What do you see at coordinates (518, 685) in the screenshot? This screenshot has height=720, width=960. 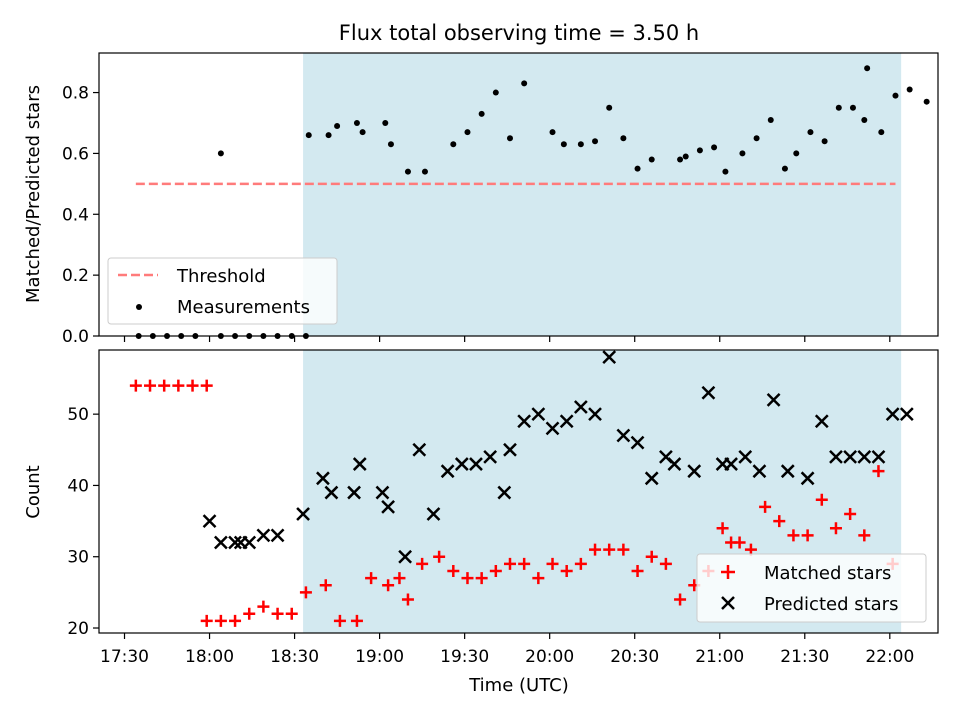 I see `count-x-axis-label: Time (UTC)` at bounding box center [518, 685].